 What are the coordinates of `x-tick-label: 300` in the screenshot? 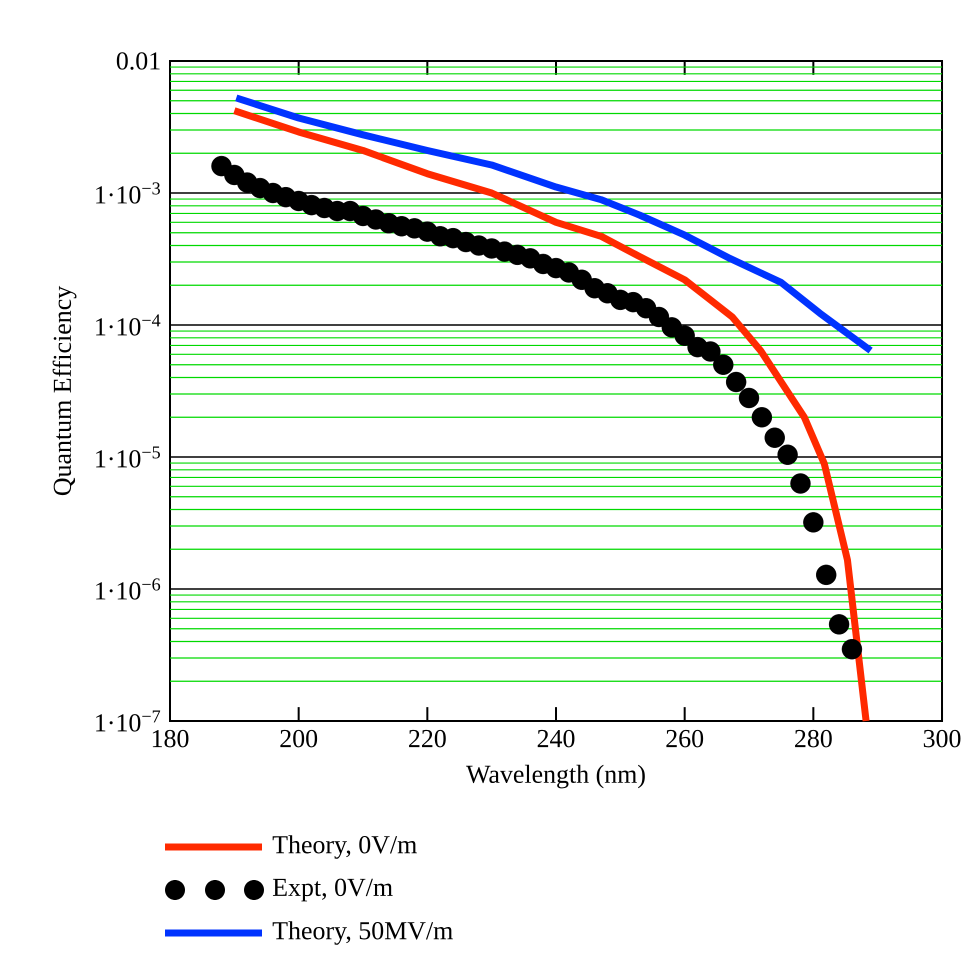 It's located at (942, 739).